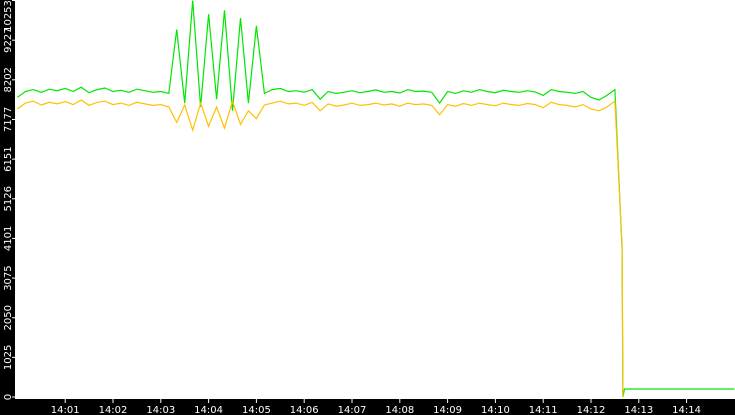 This screenshot has height=415, width=735. I want to click on y-tick-label: 2050, so click(8, 317).